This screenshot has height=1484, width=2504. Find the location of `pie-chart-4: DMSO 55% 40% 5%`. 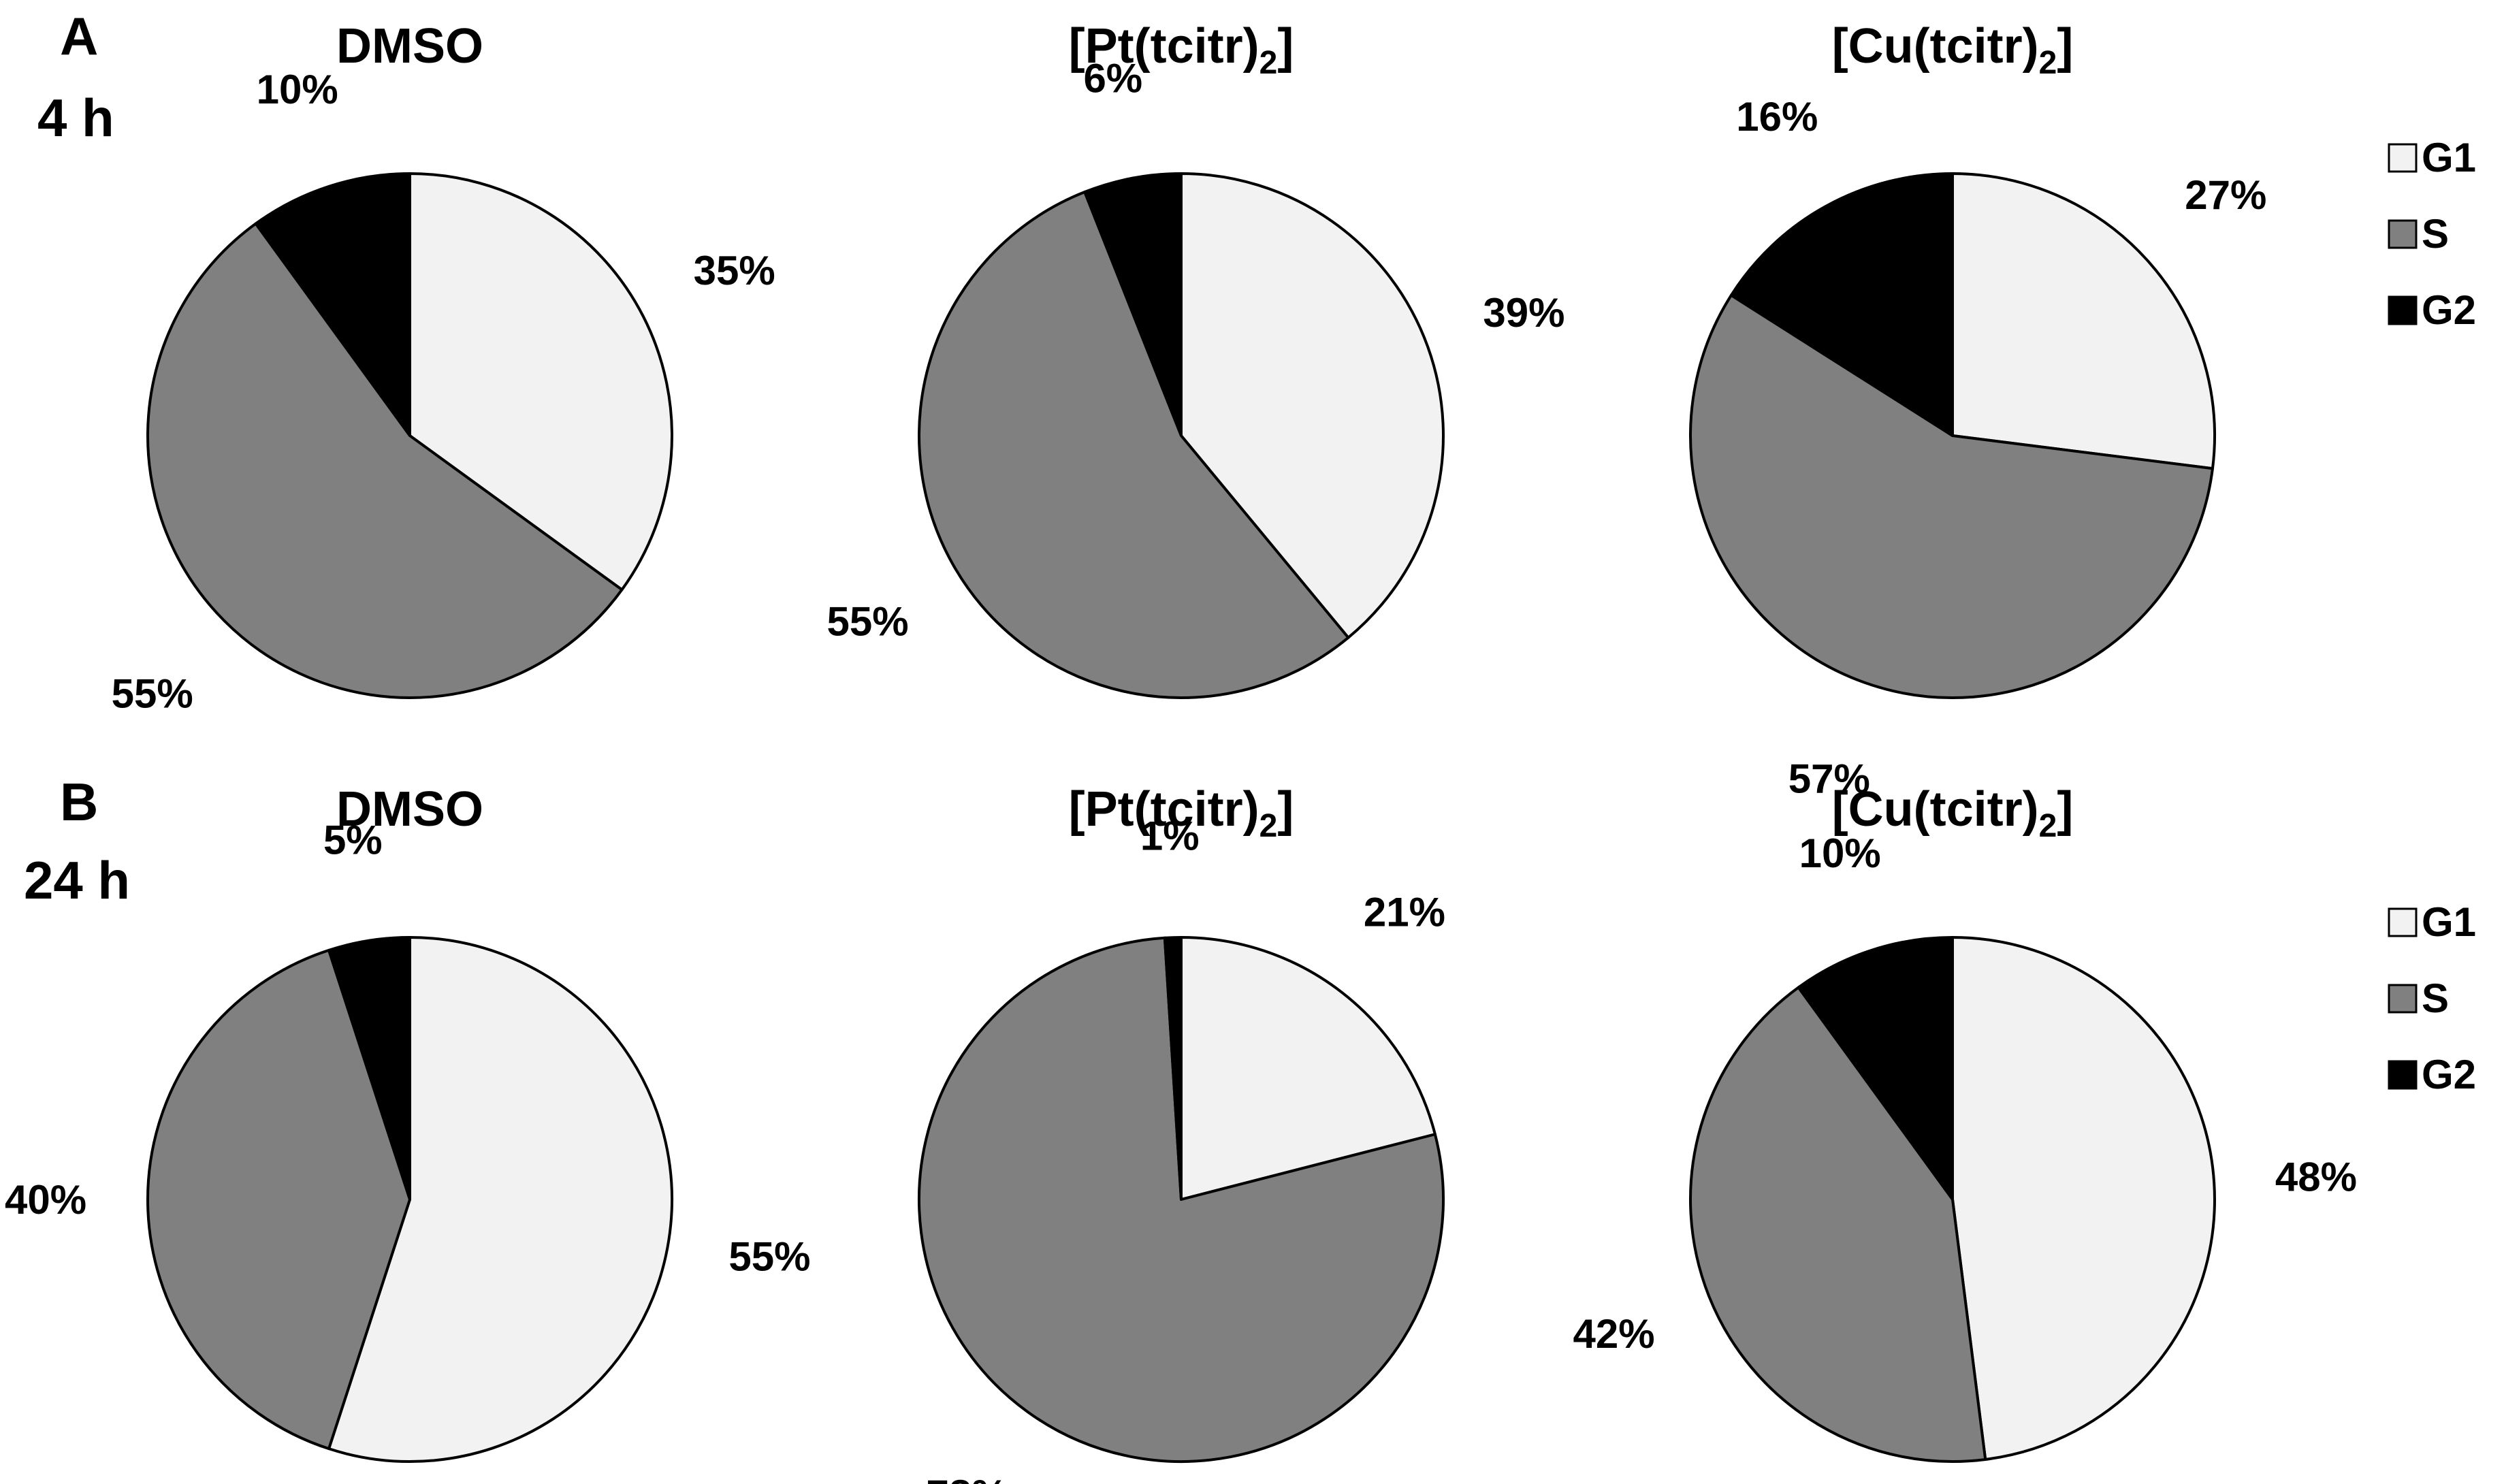

pie-chart-4: DMSO 55% 40% 5% is located at coordinates (407, 1122).